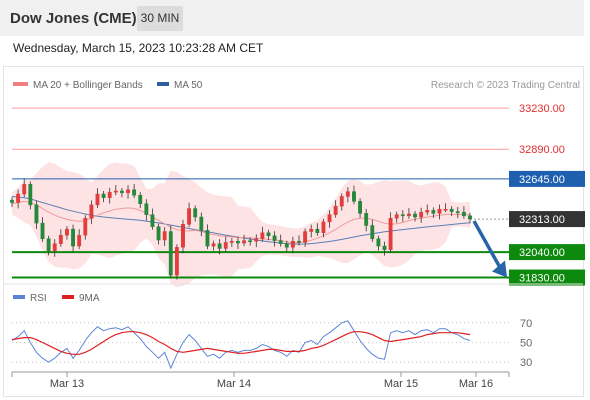  What do you see at coordinates (487, 244) in the screenshot?
I see `forecast-arrow-shaft` at bounding box center [487, 244].